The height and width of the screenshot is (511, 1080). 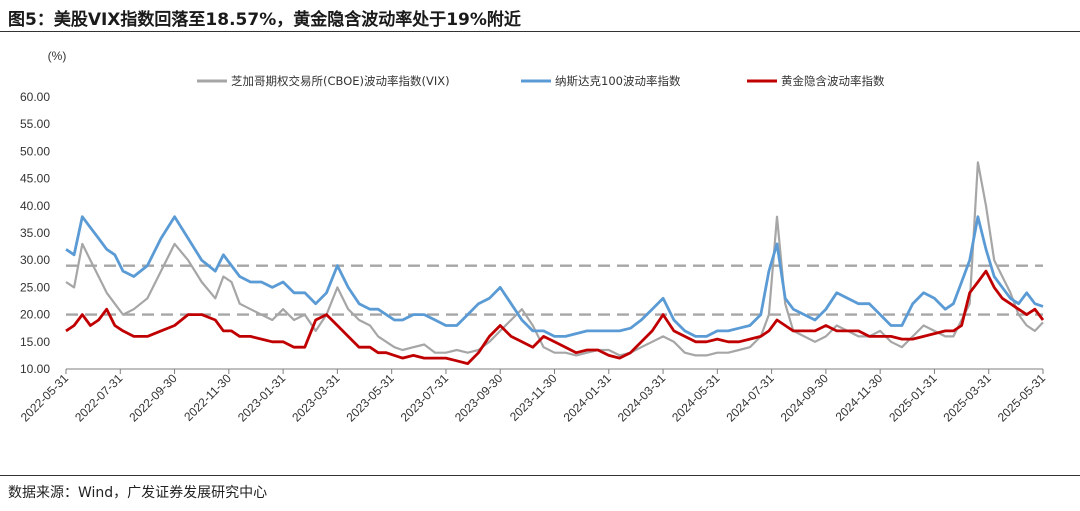 I want to click on x-tick-label: 2024-11-30, so click(x=859, y=397).